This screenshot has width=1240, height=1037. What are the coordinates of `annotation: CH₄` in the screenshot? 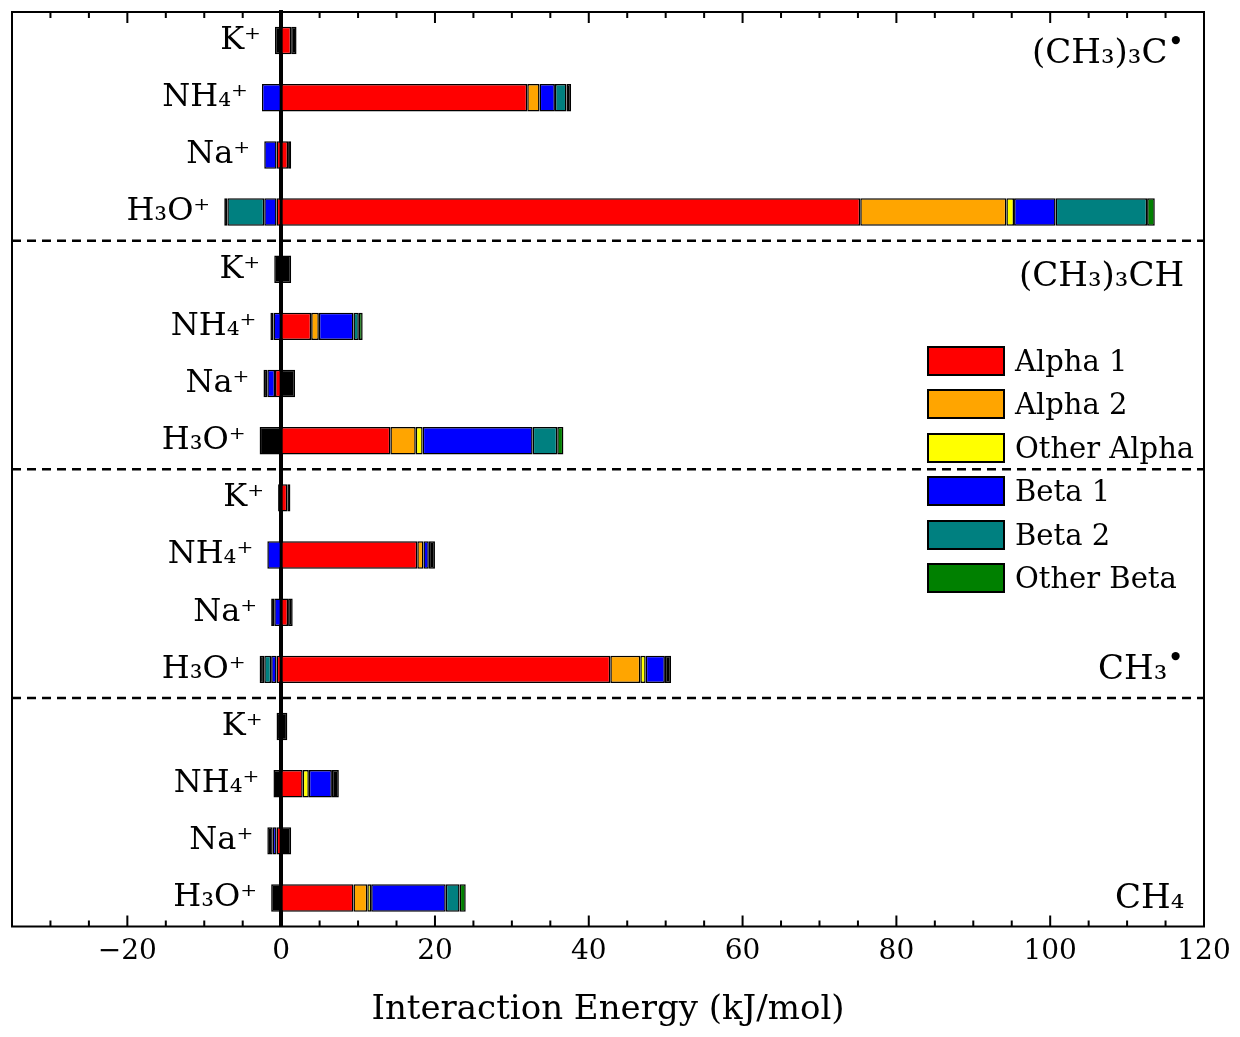 It's located at (1150, 895).